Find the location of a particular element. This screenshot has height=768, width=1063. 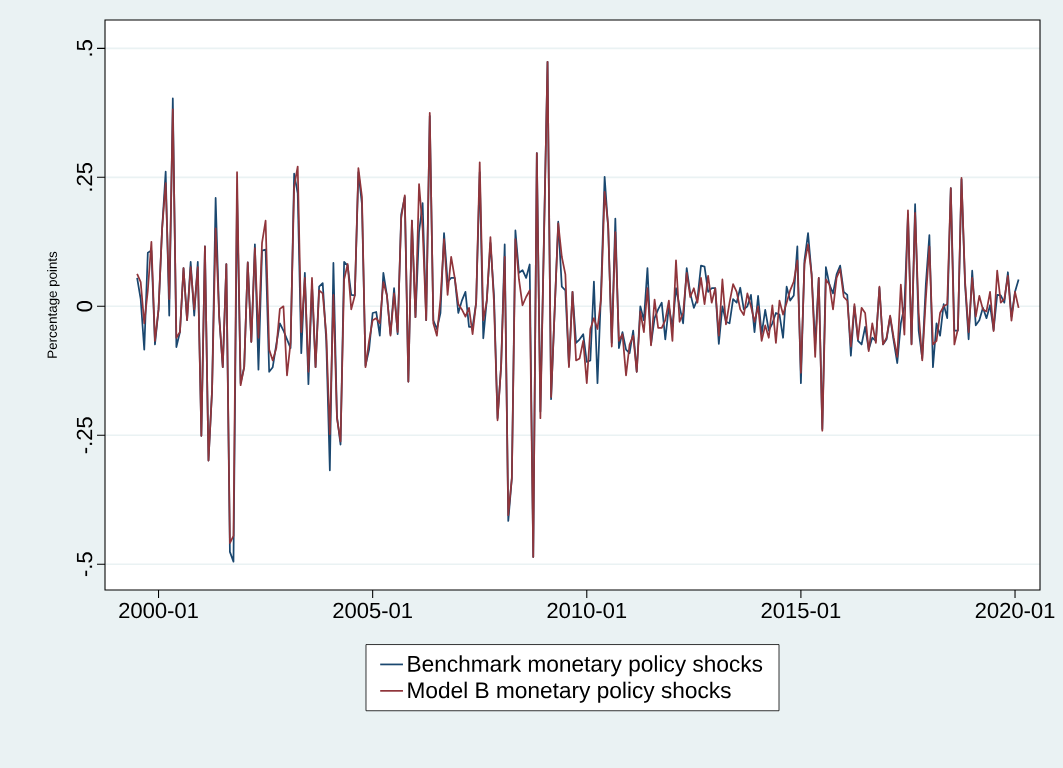

x-tick-label: 2015-01 is located at coordinates (801, 610).